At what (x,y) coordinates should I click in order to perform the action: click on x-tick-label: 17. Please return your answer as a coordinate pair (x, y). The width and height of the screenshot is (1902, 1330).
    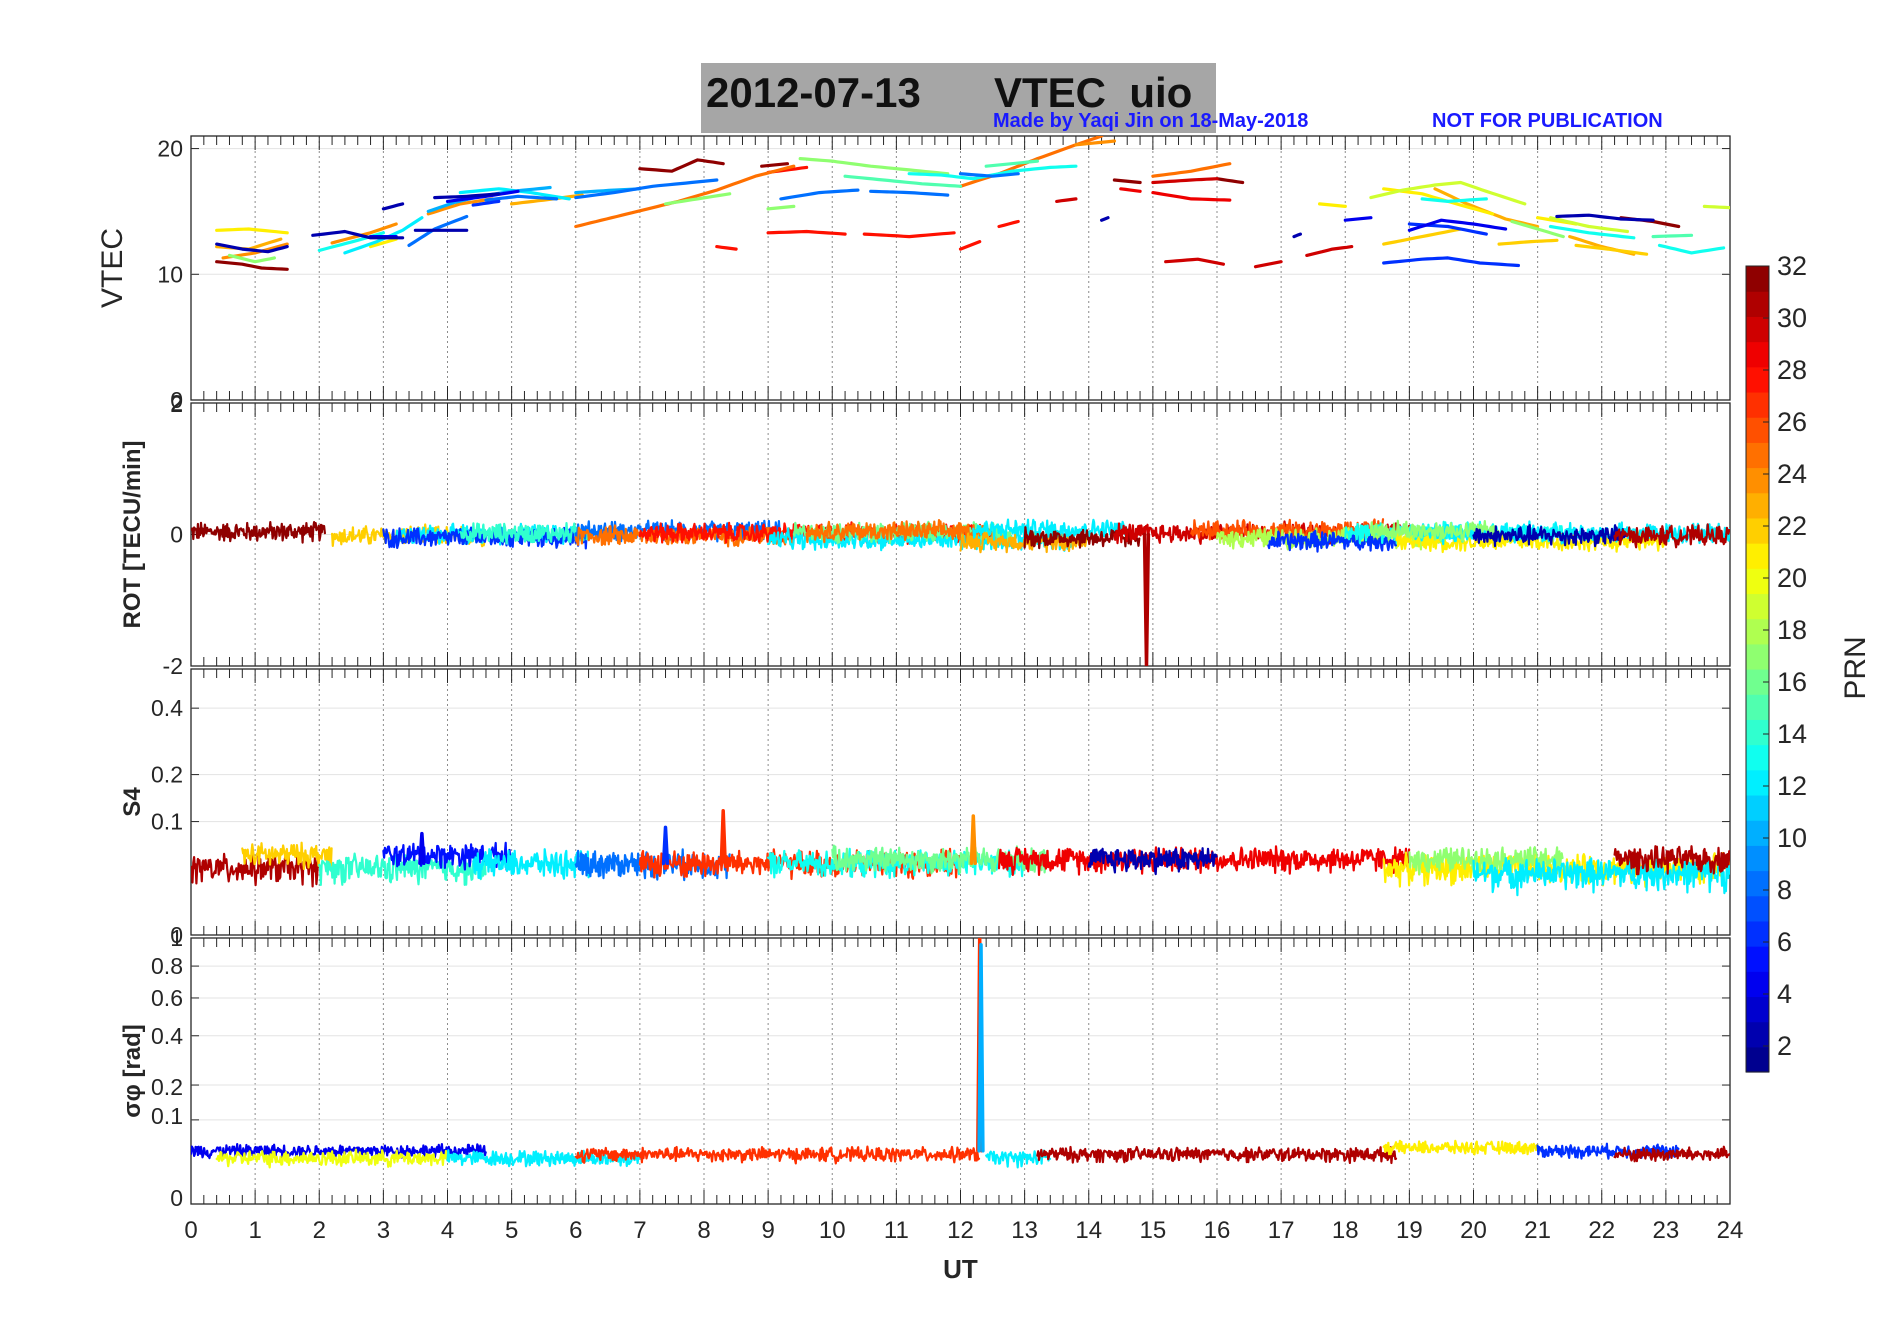
    Looking at the image, I should click on (1281, 1230).